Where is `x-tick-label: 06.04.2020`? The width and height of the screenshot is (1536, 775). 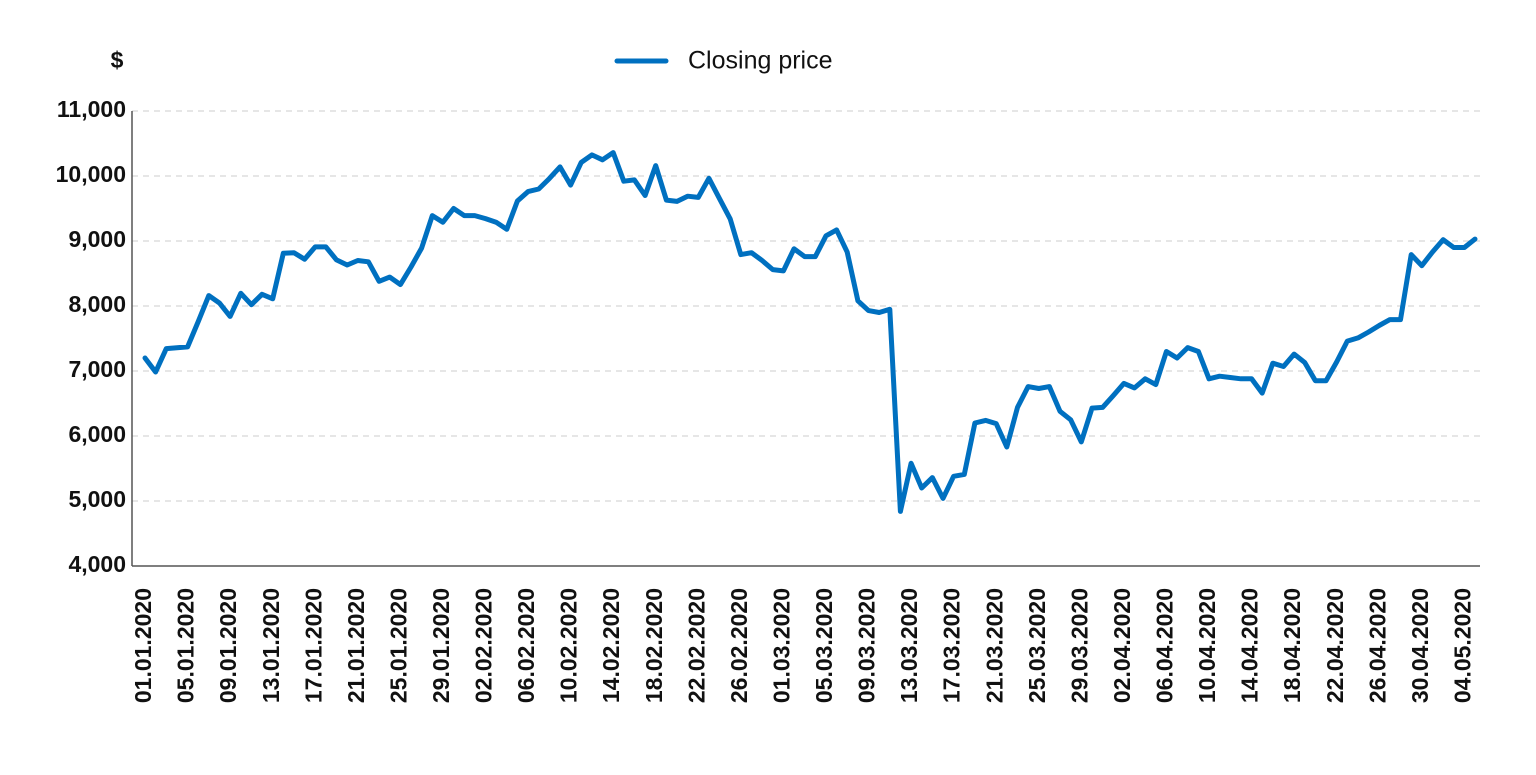 x-tick-label: 06.04.2020 is located at coordinates (1165, 645).